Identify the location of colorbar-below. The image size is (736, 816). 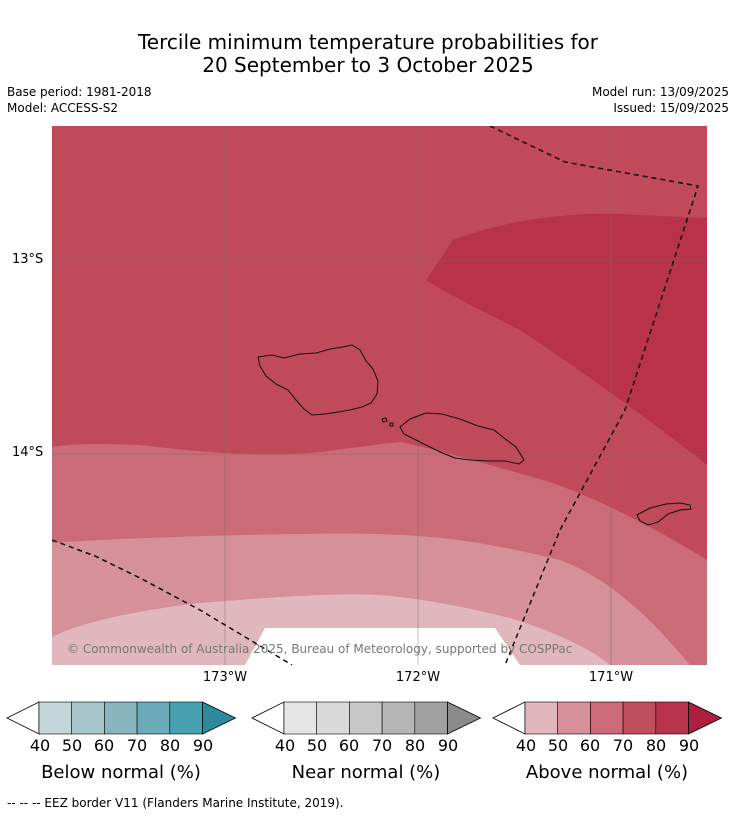
(121, 718).